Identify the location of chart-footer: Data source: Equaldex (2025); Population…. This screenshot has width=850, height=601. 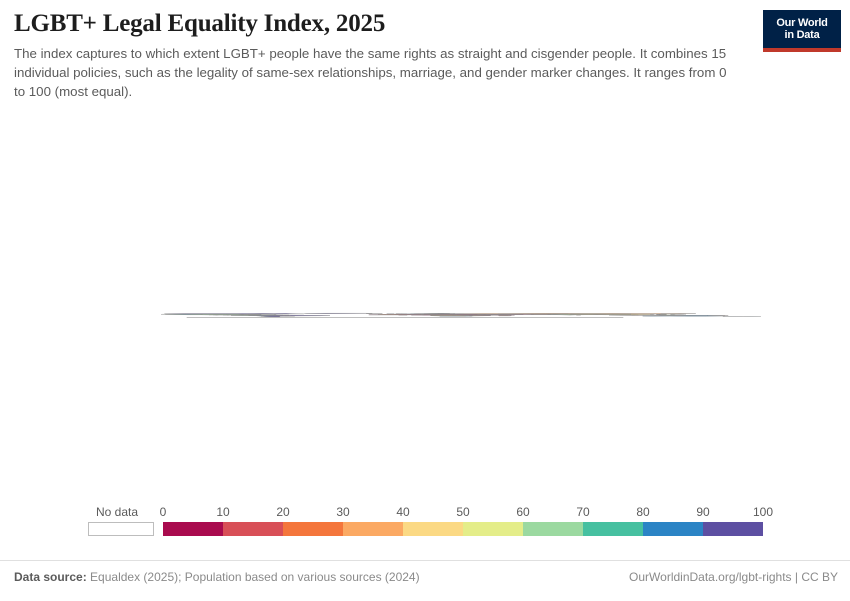
(425, 580).